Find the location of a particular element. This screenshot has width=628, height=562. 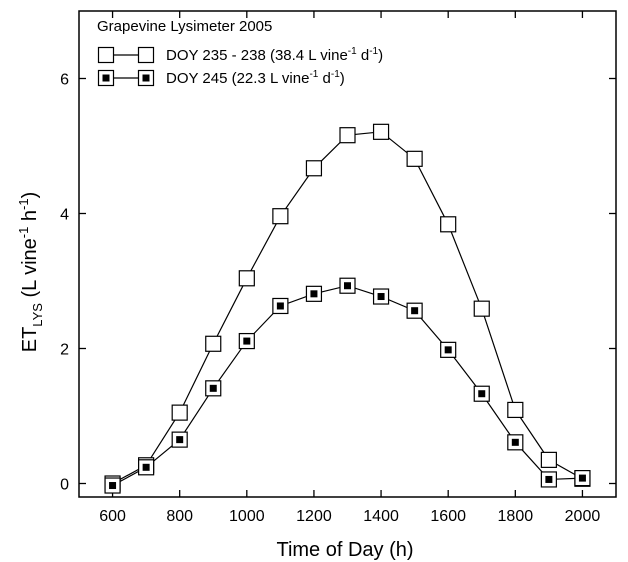

legend-item: DOY 245 (22.3 L vine-1 d-1) is located at coordinates (221, 78).